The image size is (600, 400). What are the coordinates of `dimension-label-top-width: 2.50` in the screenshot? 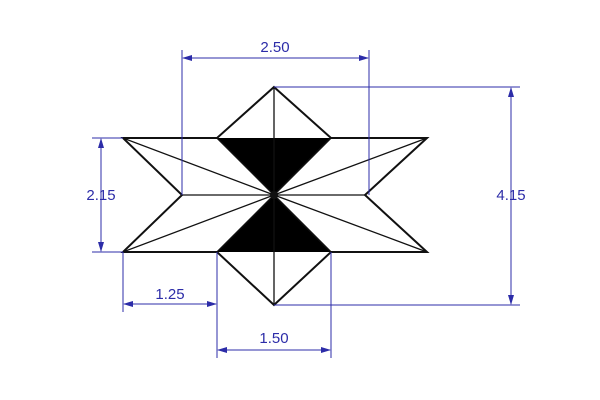 It's located at (274, 47).